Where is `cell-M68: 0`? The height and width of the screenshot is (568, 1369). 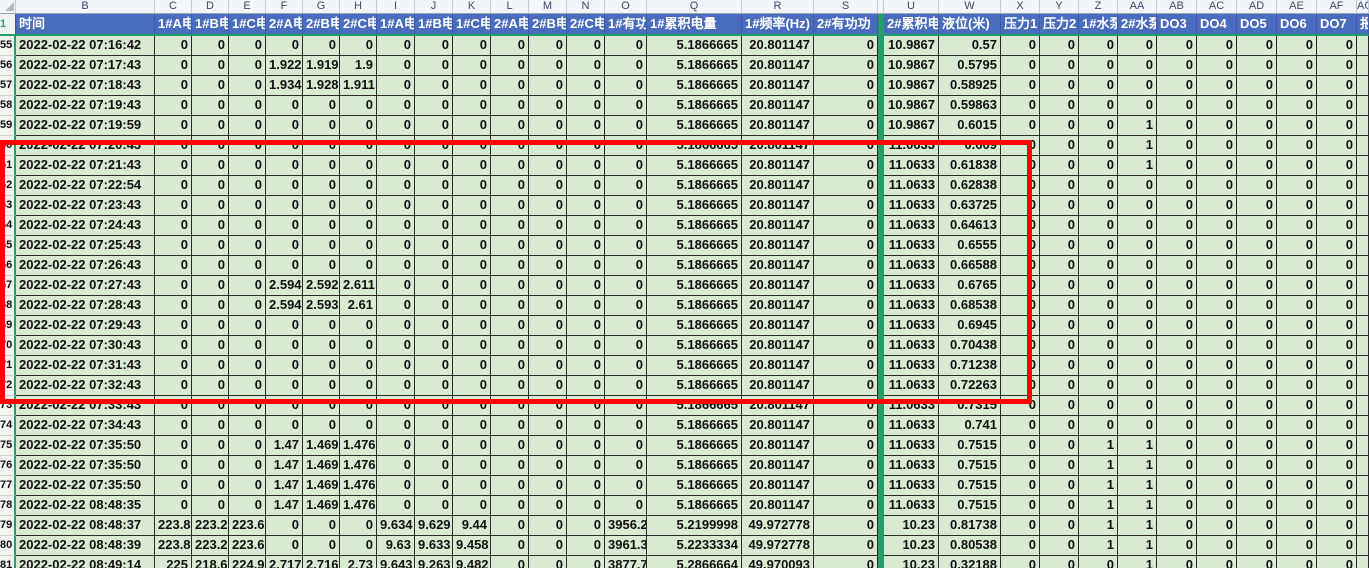
cell-M68: 0 is located at coordinates (548, 306).